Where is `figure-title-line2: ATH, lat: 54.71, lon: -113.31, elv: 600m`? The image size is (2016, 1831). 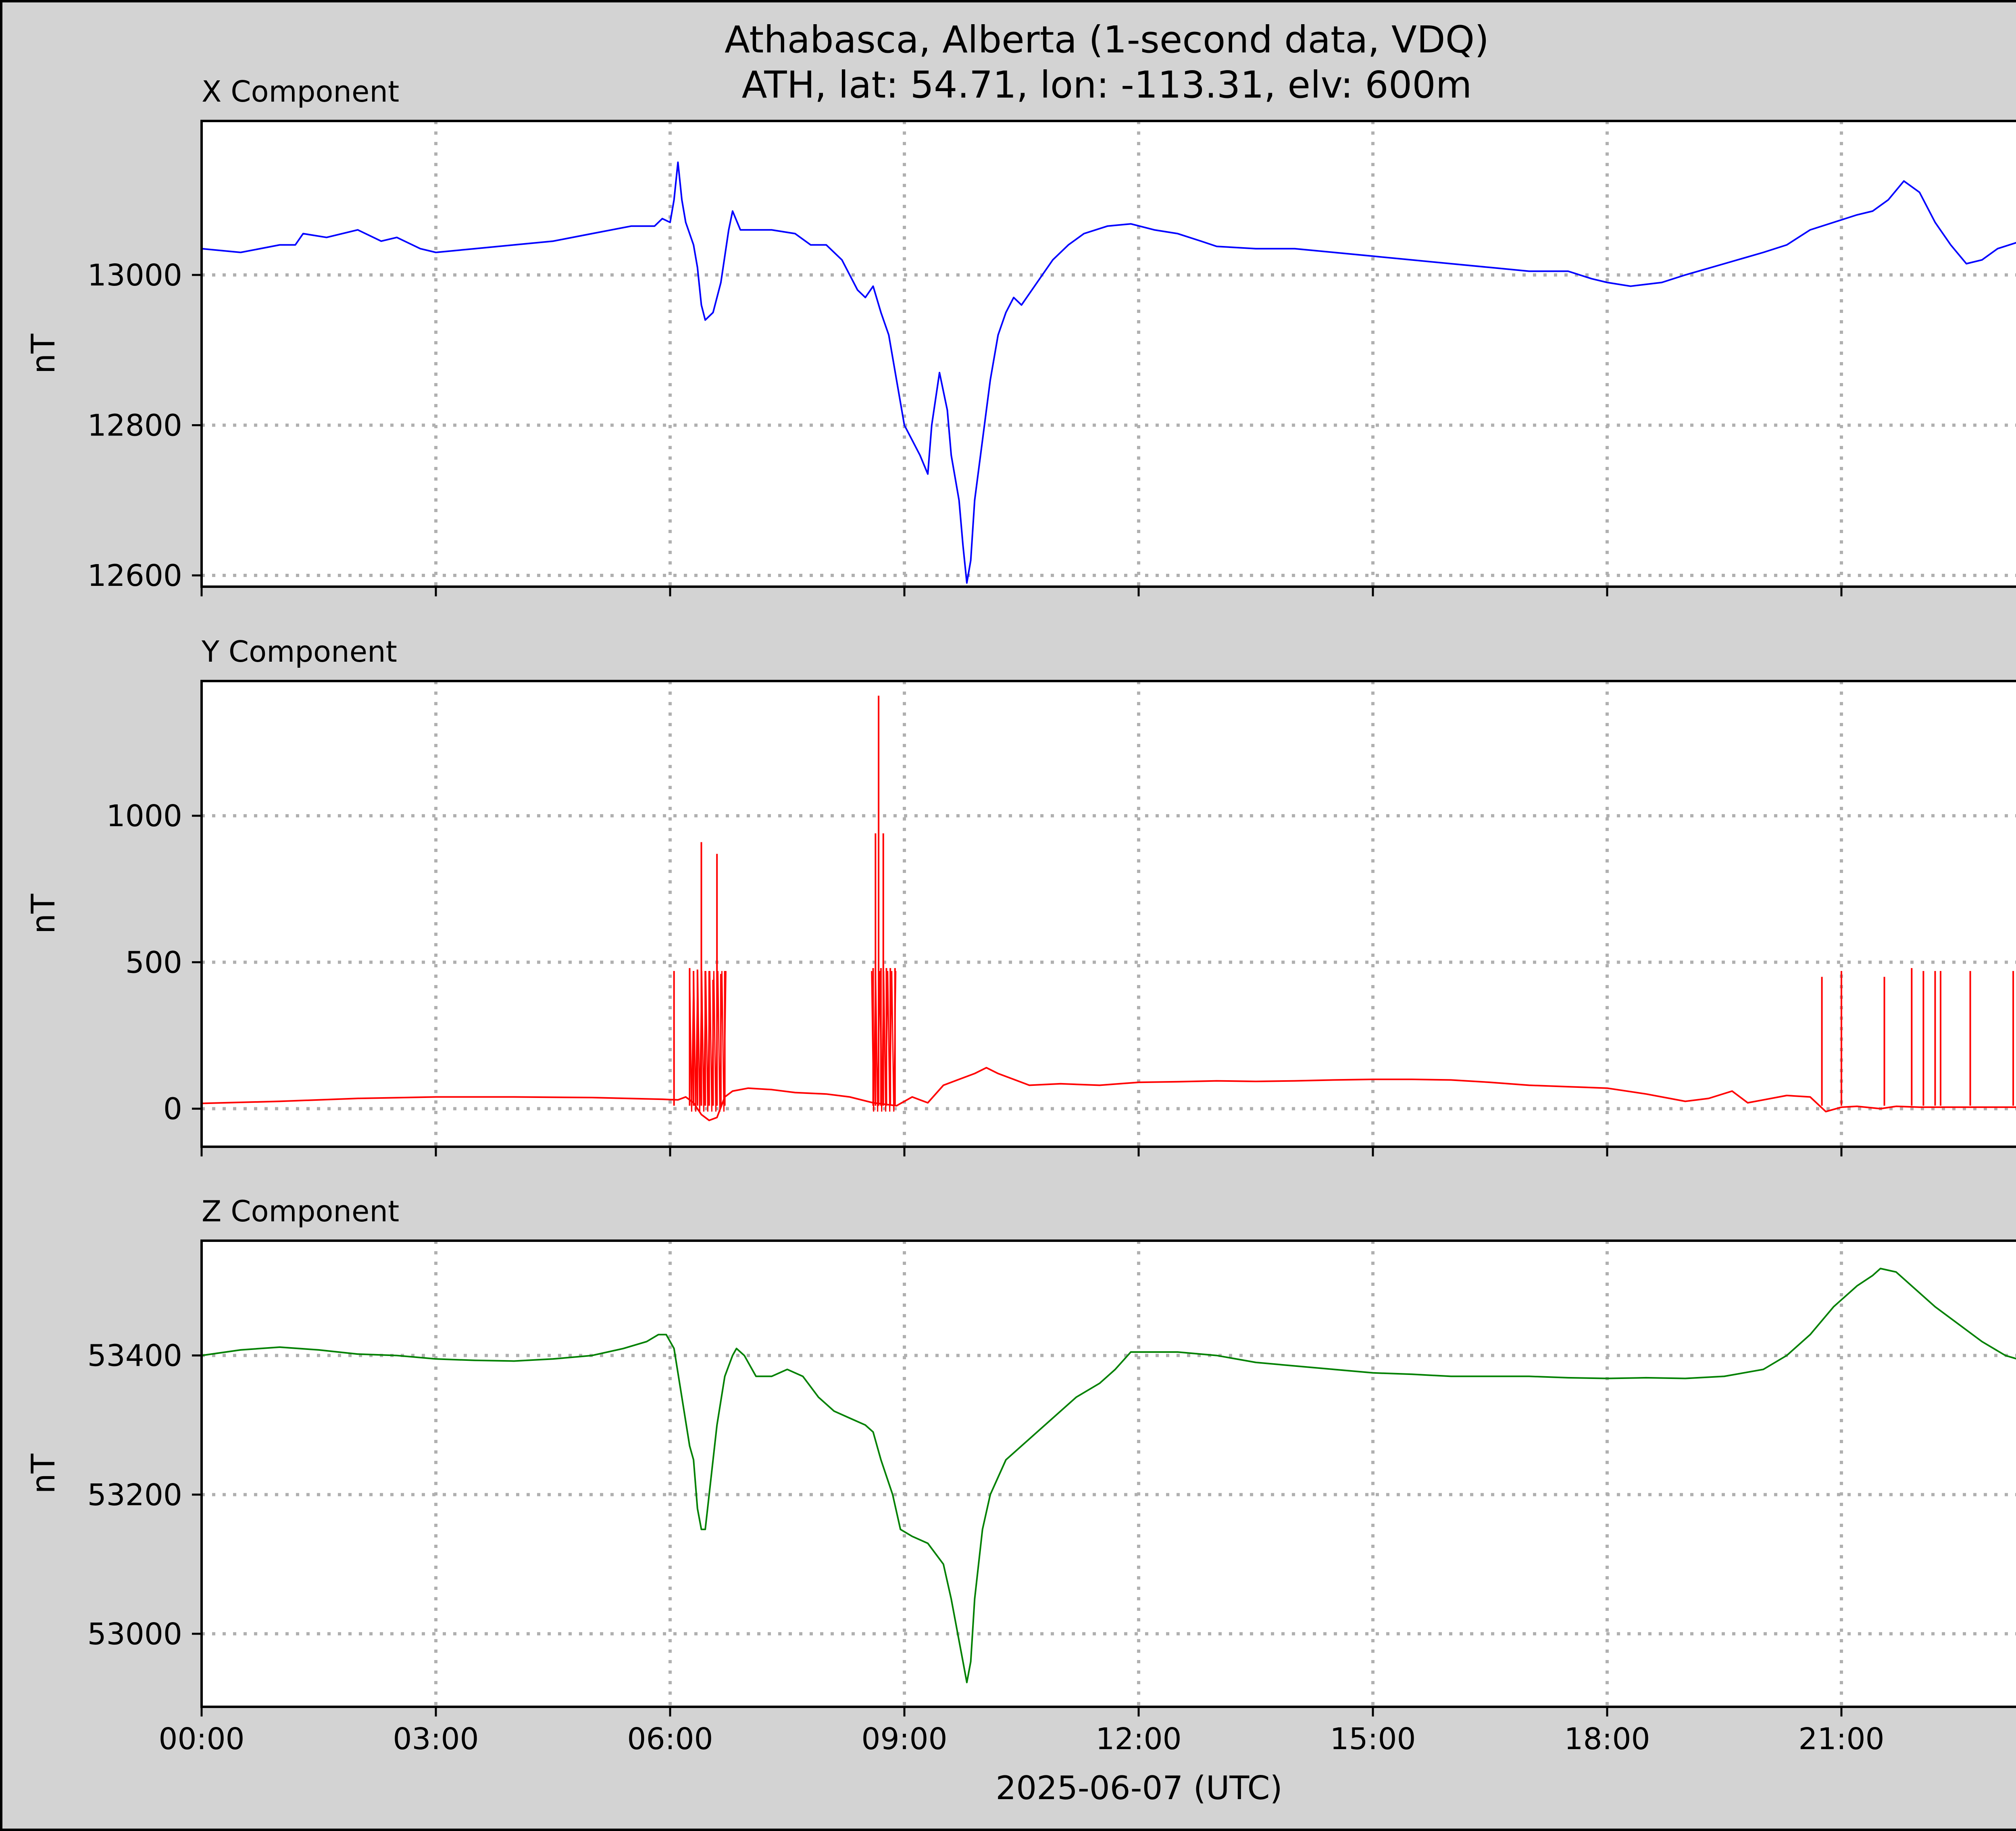
figure-title-line2: ATH, lat: 54.71, lon: -113.31, elv: 600m is located at coordinates (1107, 84).